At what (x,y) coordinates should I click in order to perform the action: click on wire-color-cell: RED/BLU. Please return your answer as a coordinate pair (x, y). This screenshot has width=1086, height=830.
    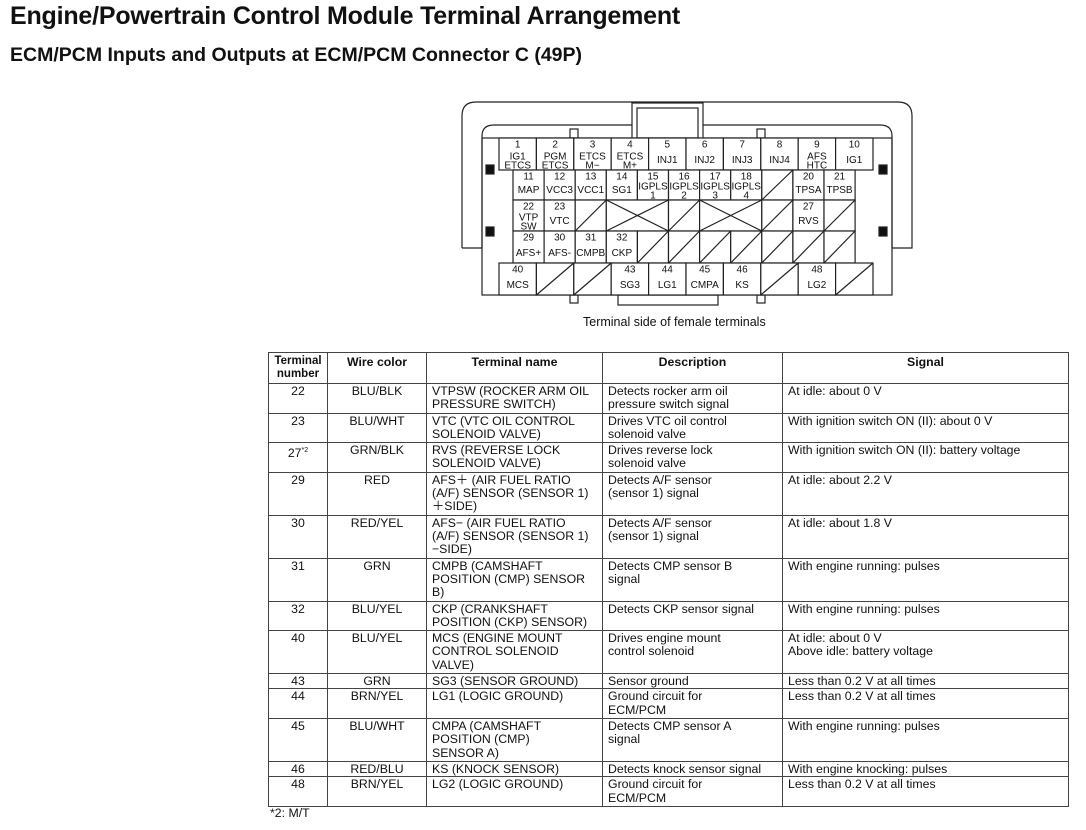
    Looking at the image, I should click on (377, 769).